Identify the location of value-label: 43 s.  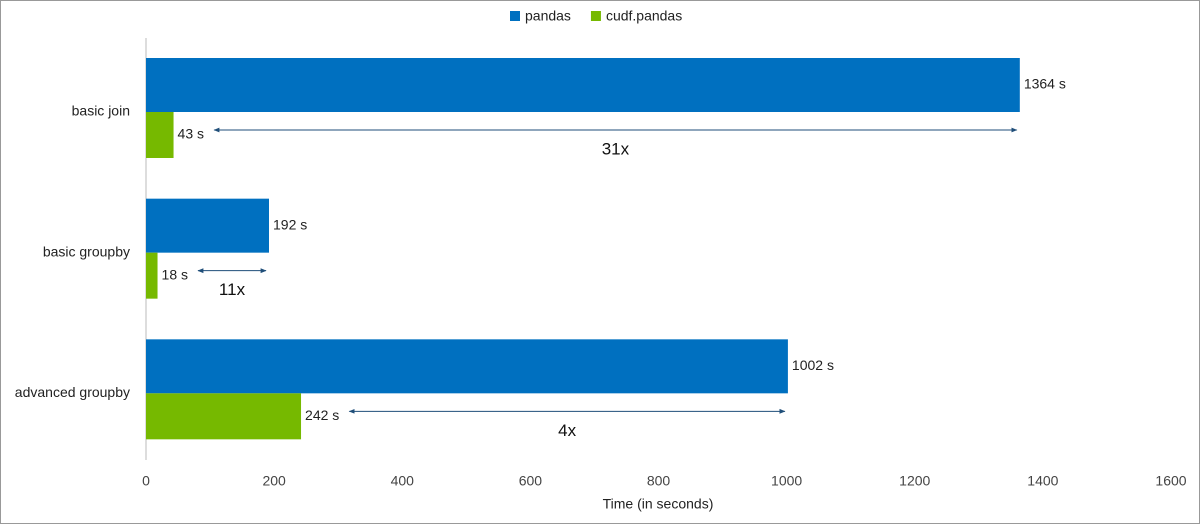
(191, 134).